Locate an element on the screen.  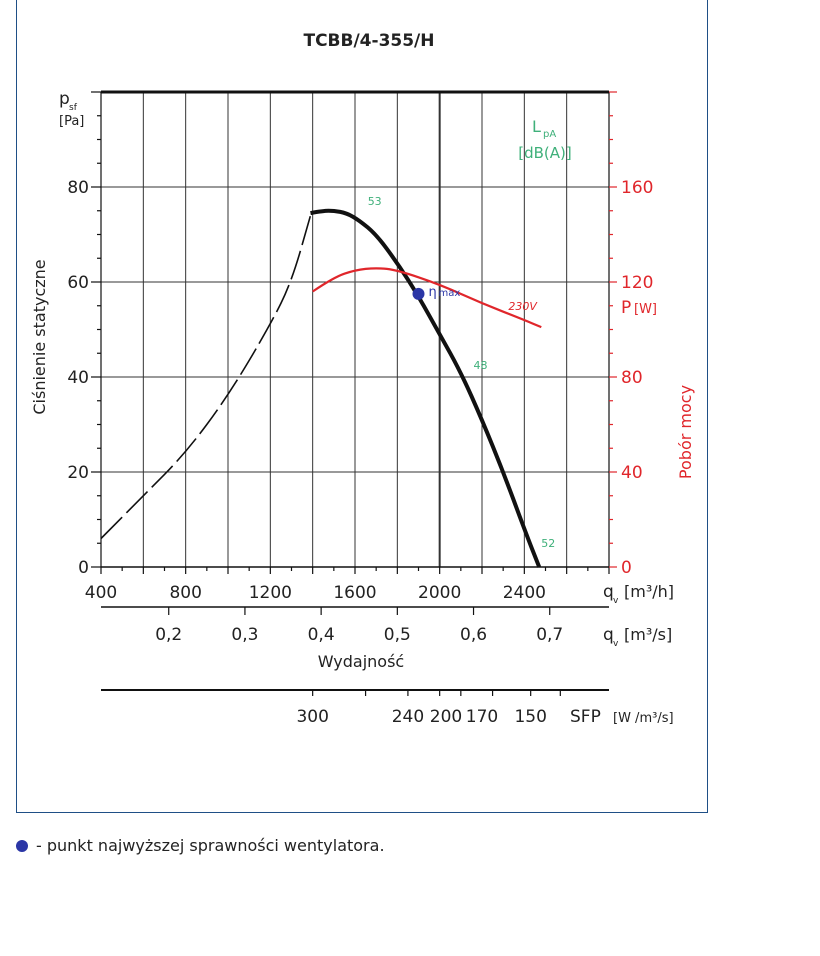
sound-level-label: 52 is located at coordinates (548, 543).